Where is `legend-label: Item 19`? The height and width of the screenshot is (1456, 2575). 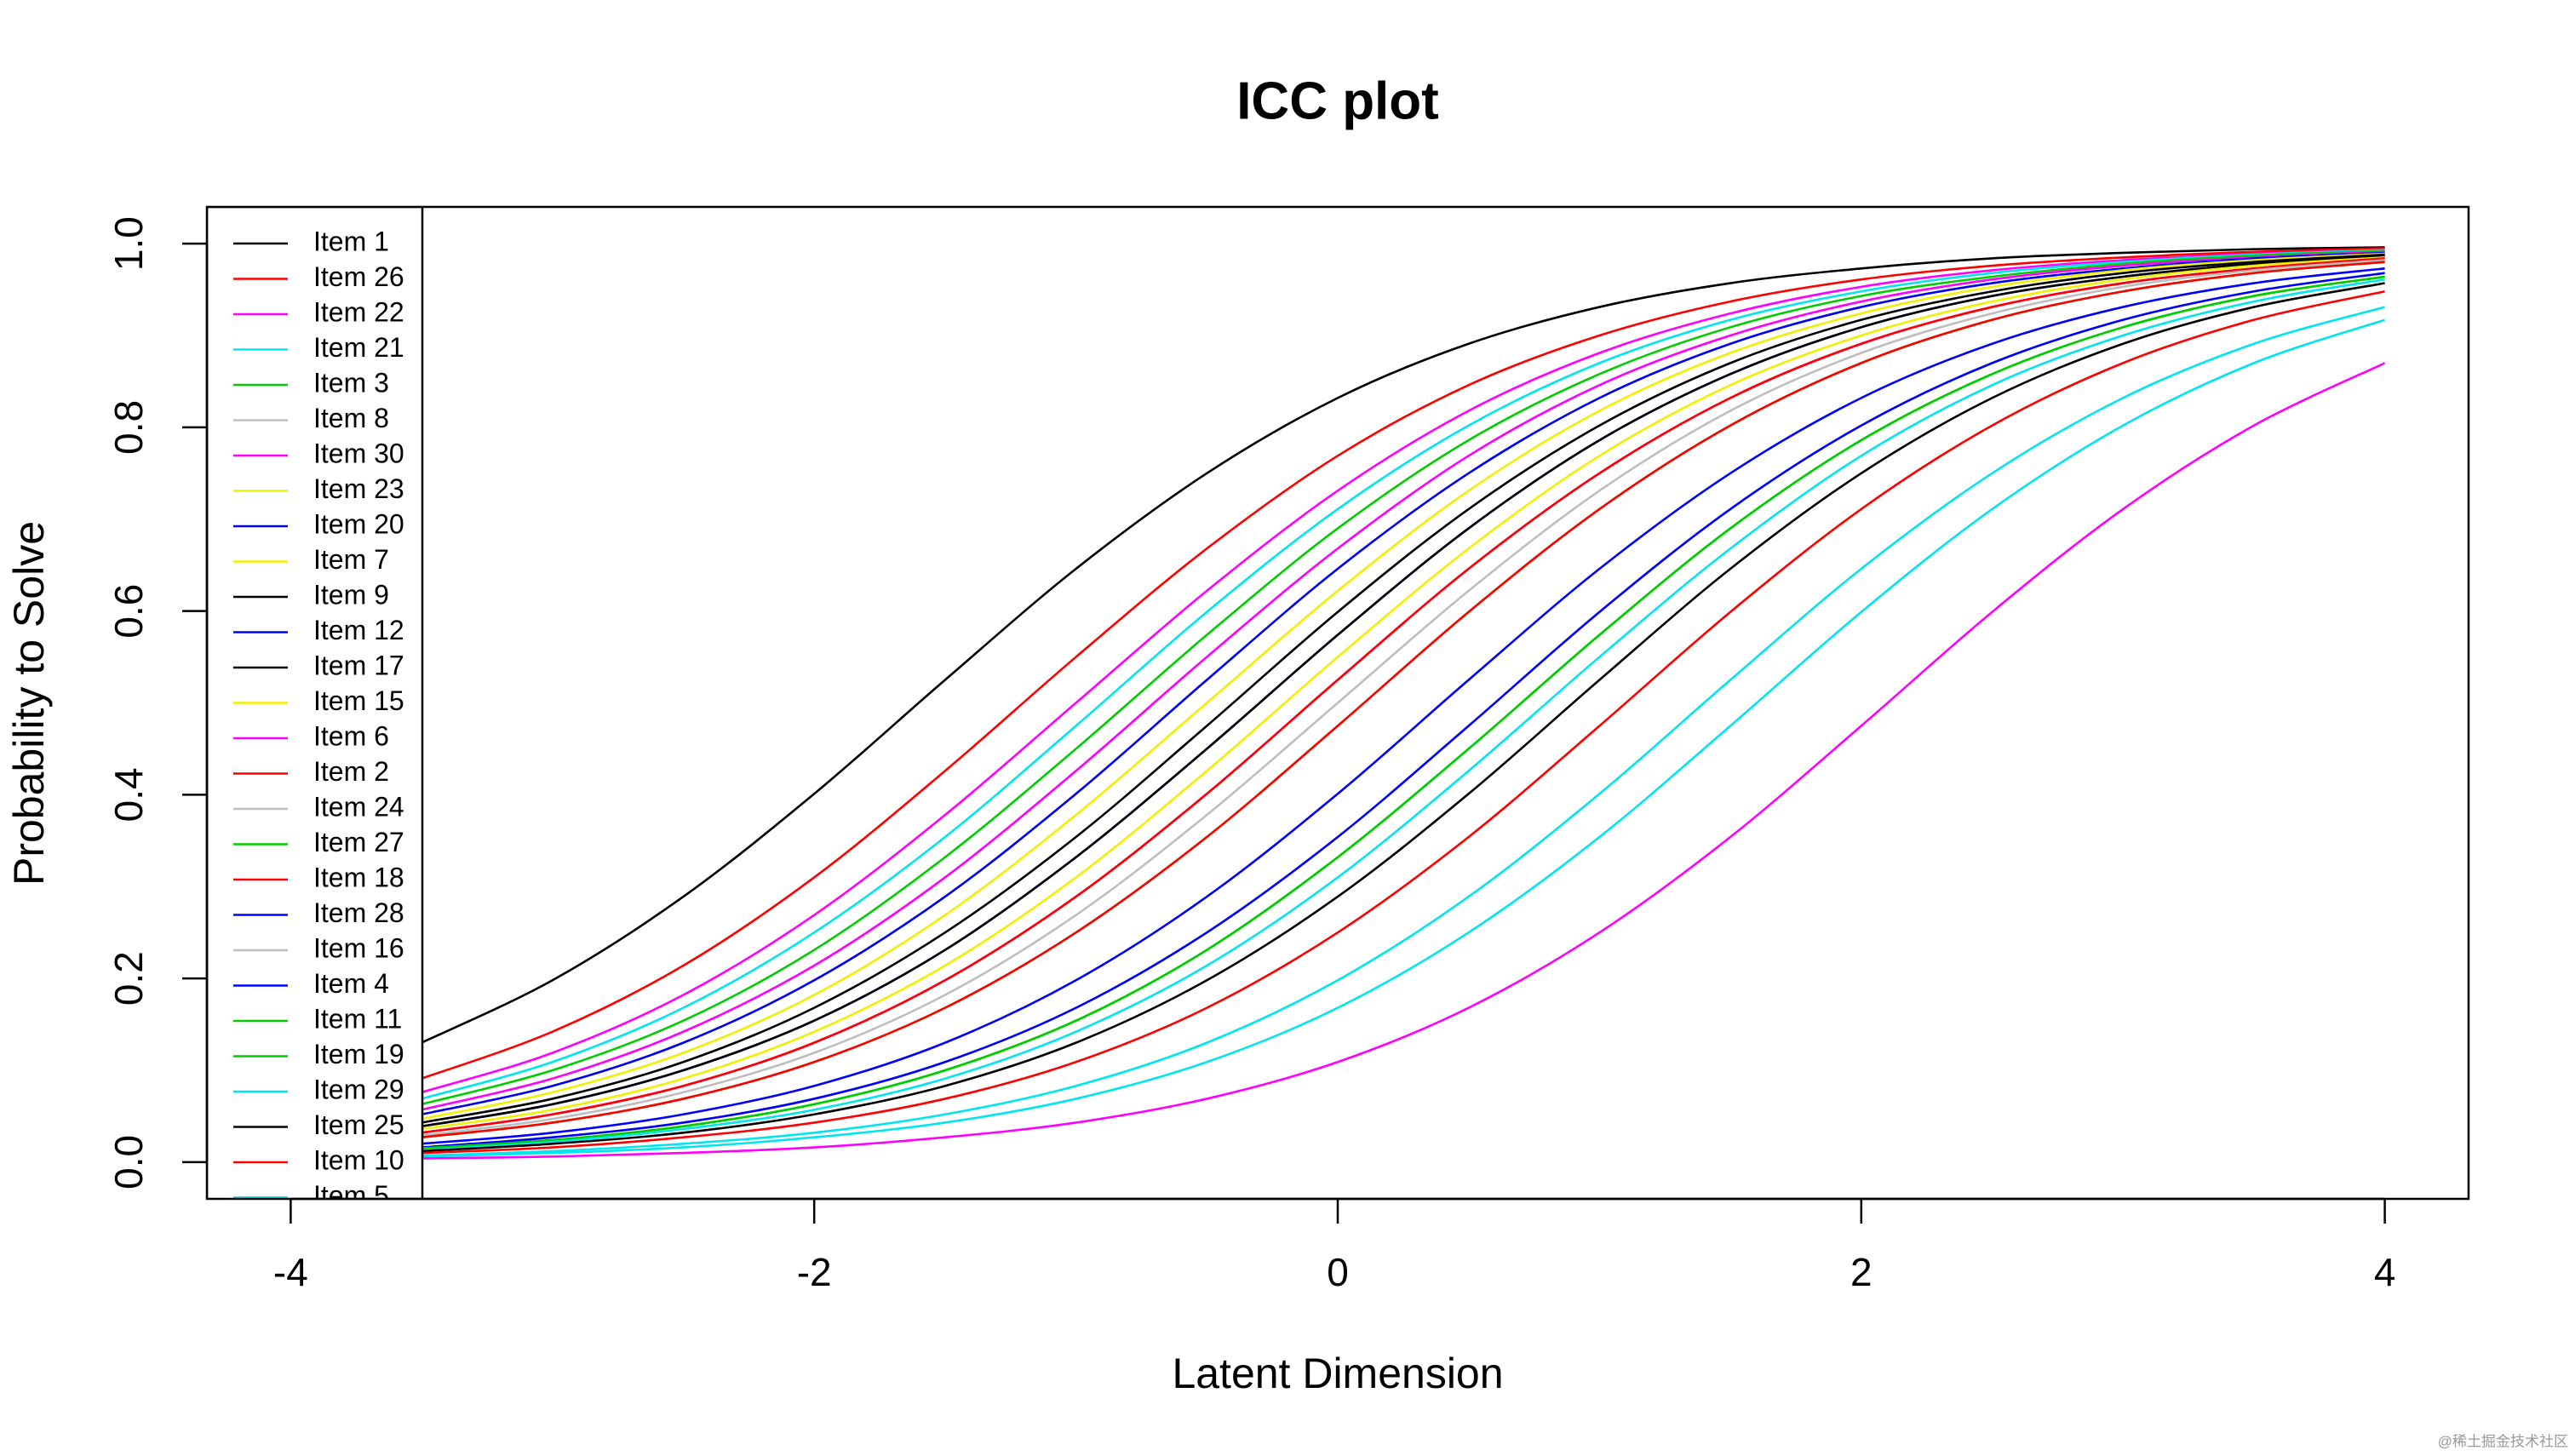
legend-label: Item 19 is located at coordinates (358, 1054).